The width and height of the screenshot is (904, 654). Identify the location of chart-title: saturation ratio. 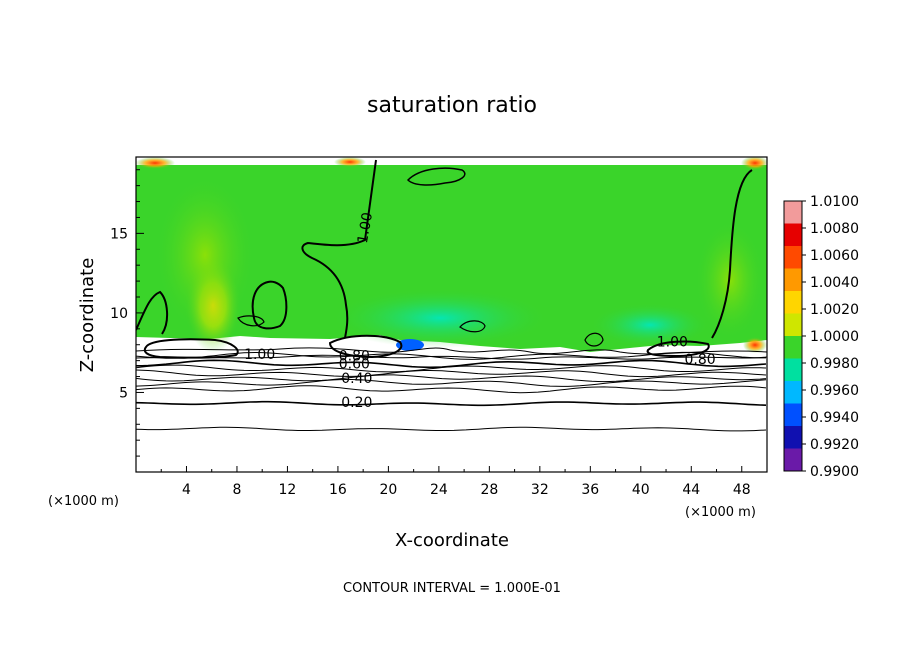
(452, 105).